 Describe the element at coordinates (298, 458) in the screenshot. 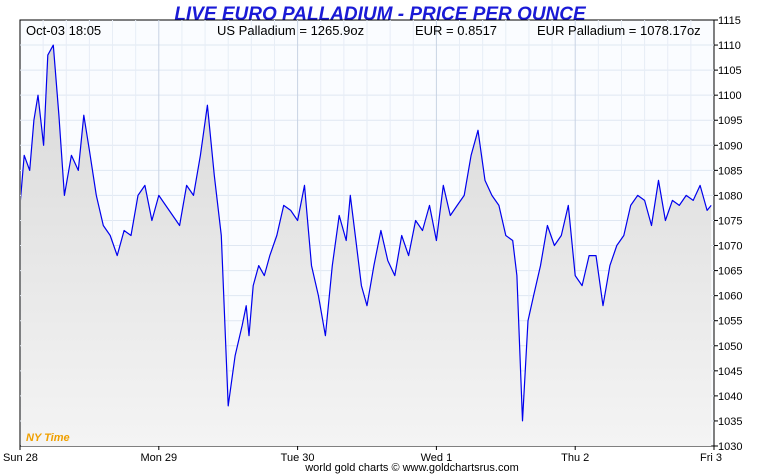

I see `x-tick-label: Tue 30` at that location.